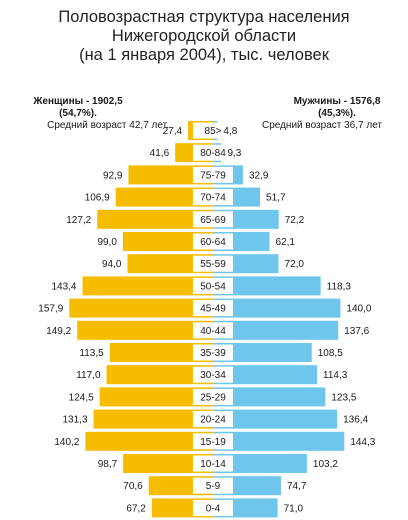 Image resolution: width=408 pixels, height=520 pixels. I want to click on value-label-women-75-79: 92,9, so click(113, 175).